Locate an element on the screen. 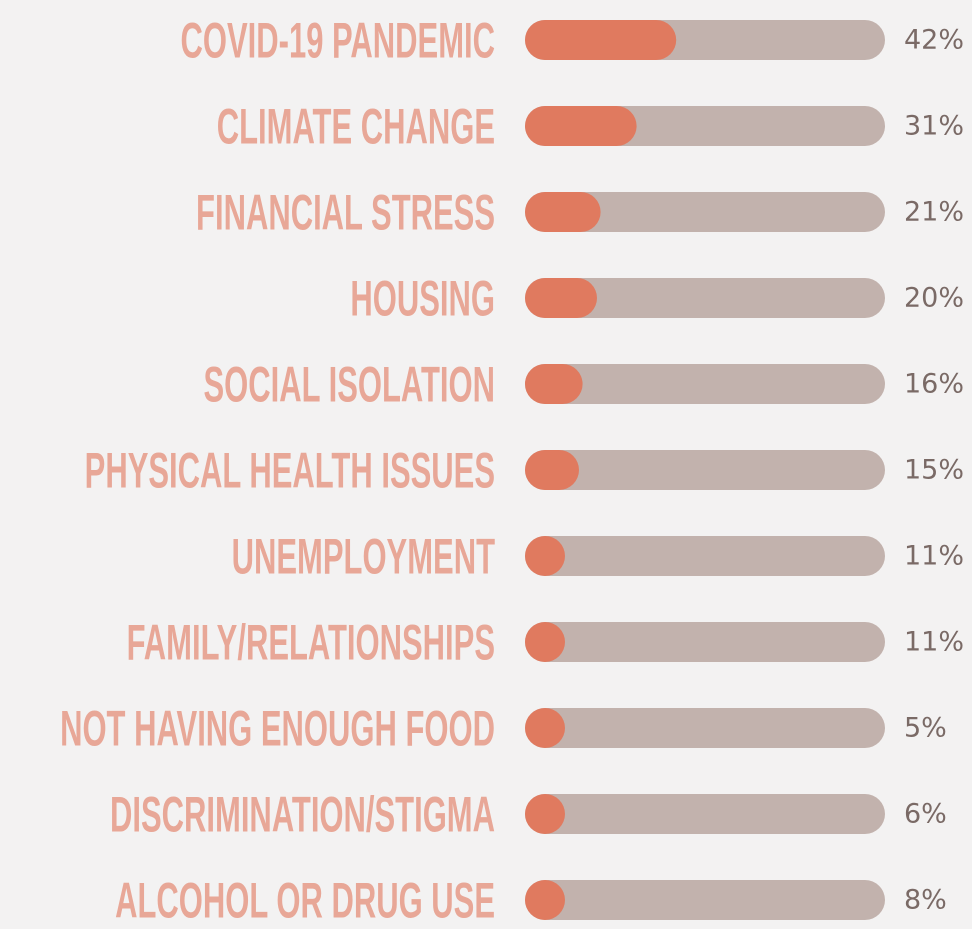 The width and height of the screenshot is (972, 929). value-label: 8% is located at coordinates (925, 900).